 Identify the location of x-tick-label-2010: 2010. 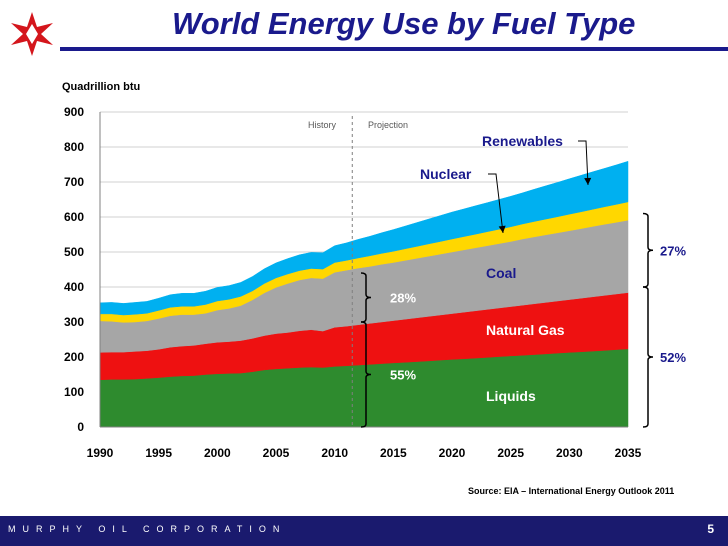
(334, 453).